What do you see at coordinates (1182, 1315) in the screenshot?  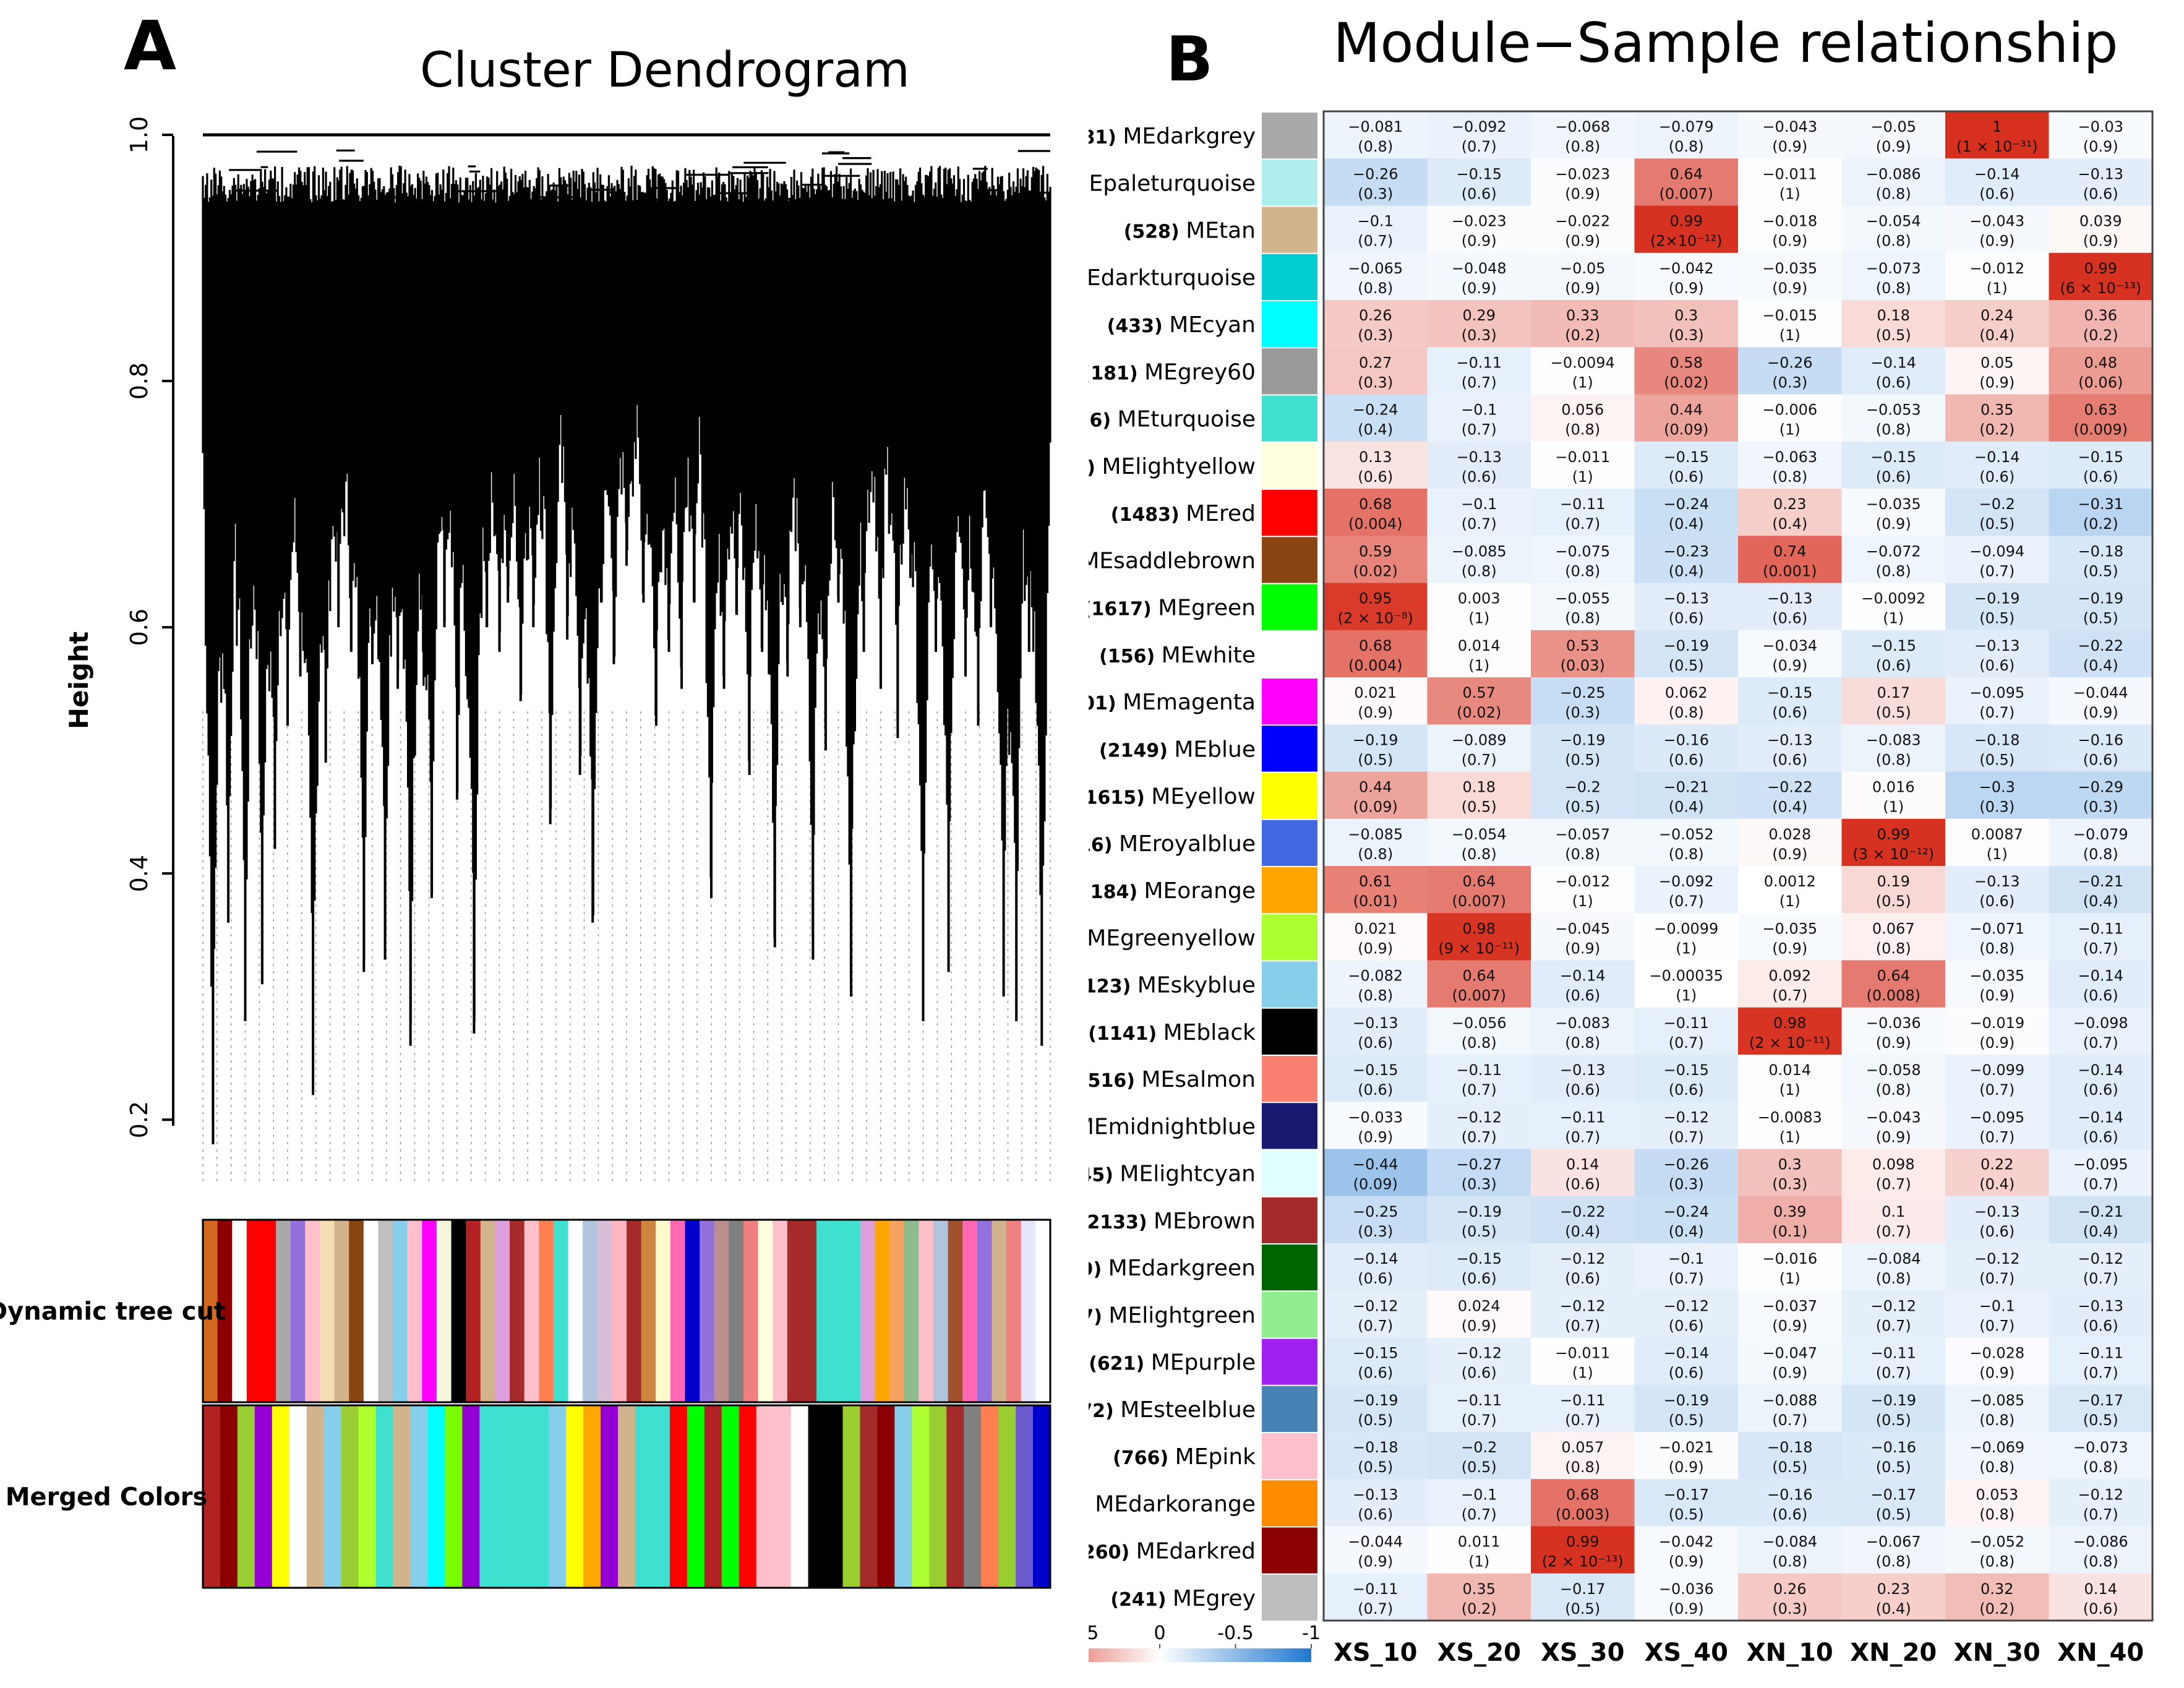 I see `module-name: MElightgreen` at bounding box center [1182, 1315].